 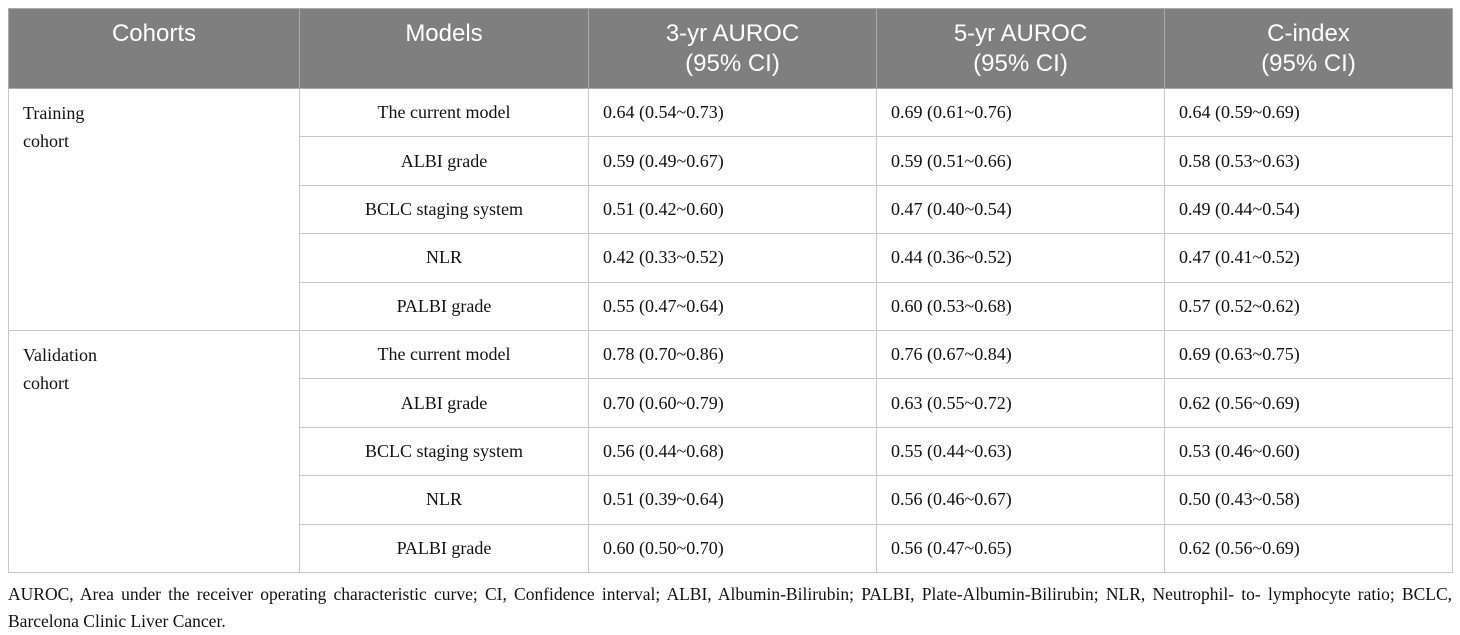 I want to click on value-cell: 0.70 (0.60~0.79), so click(x=732, y=403).